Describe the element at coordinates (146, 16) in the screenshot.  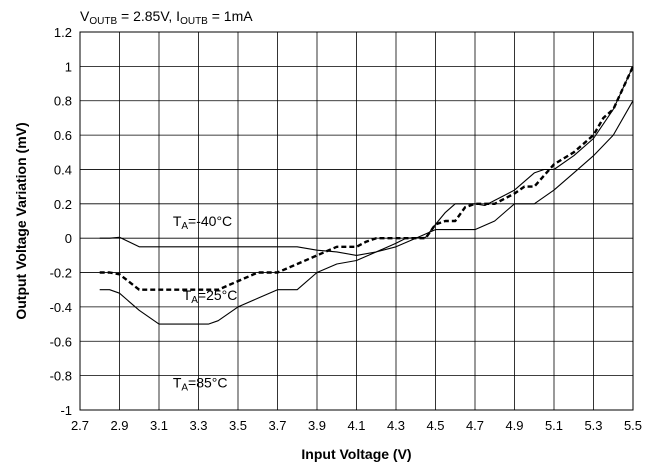
I see `condition-v-value: = 2.85V,` at that location.